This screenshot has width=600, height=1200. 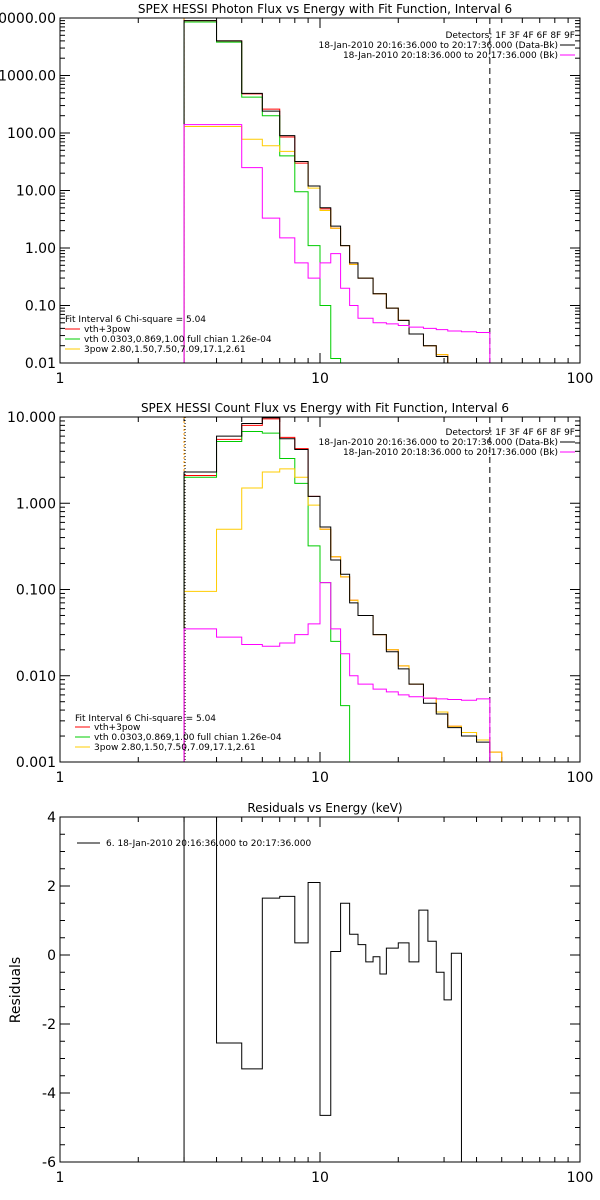 I want to click on residuals-y-tick-label: 4, so click(x=51, y=818).